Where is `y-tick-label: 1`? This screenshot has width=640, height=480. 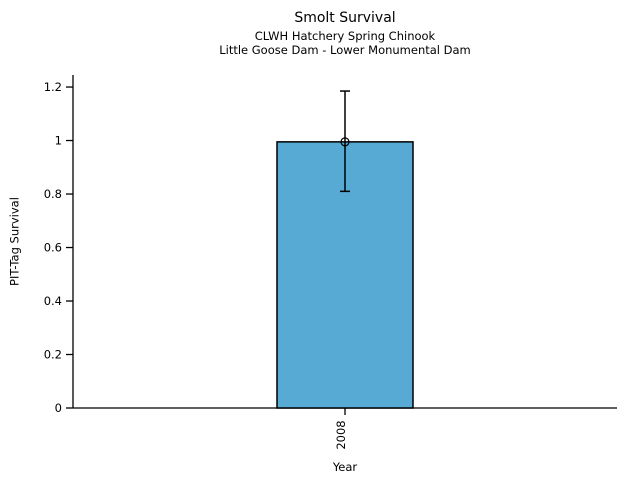
y-tick-label: 1 is located at coordinates (58, 141).